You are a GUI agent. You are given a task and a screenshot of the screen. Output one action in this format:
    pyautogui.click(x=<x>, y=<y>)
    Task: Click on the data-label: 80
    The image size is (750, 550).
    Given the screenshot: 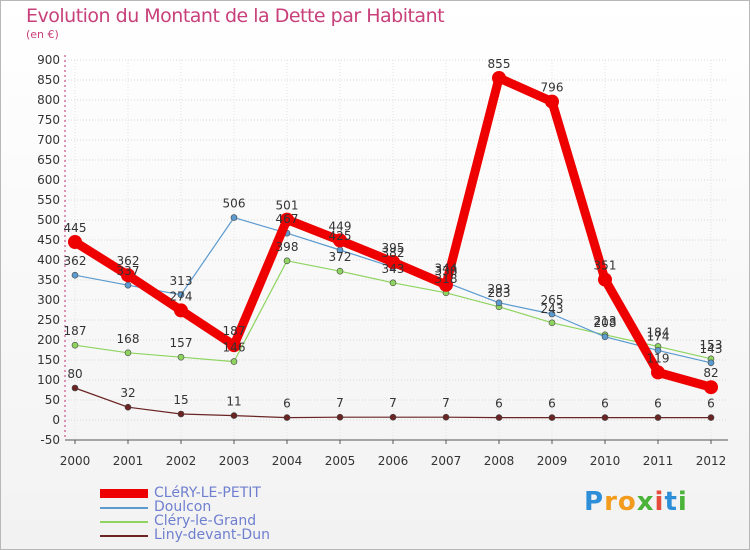 What is the action you would take?
    pyautogui.click(x=74, y=374)
    